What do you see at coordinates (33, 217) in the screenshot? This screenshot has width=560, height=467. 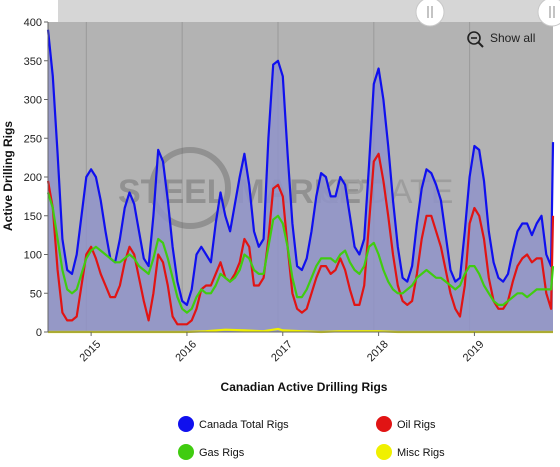 I see `y-tick-label: 150` at bounding box center [33, 217].